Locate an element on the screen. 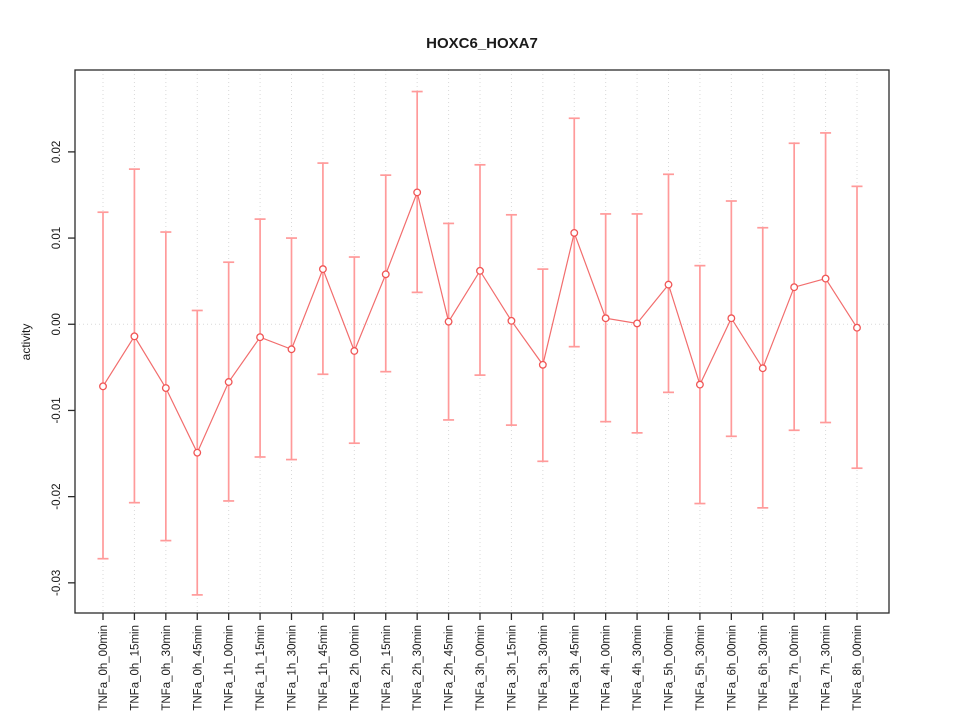 This screenshot has height=720, width=960. x-tick-label: TNFa_3h_45min is located at coordinates (575, 668).